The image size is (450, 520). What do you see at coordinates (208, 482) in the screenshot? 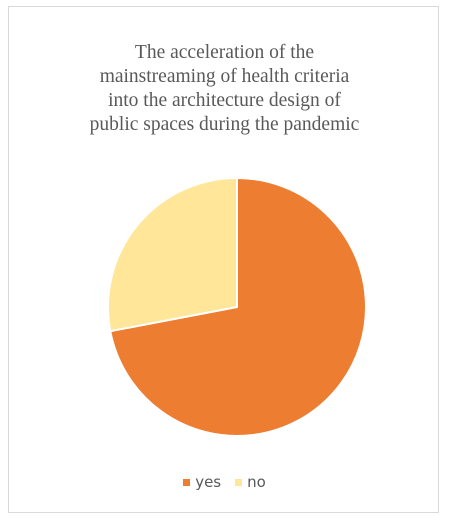
I see `legend-label-yes: yes` at bounding box center [208, 482].